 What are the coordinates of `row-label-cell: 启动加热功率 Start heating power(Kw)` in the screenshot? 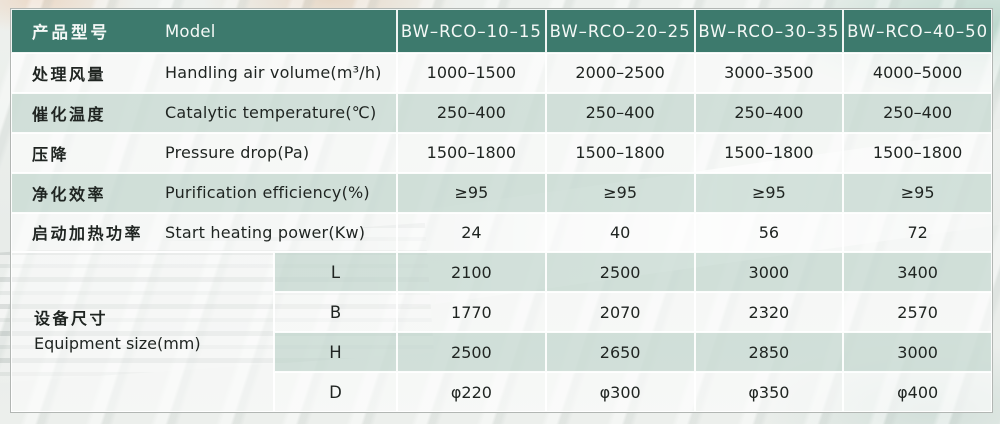 It's located at (204, 232).